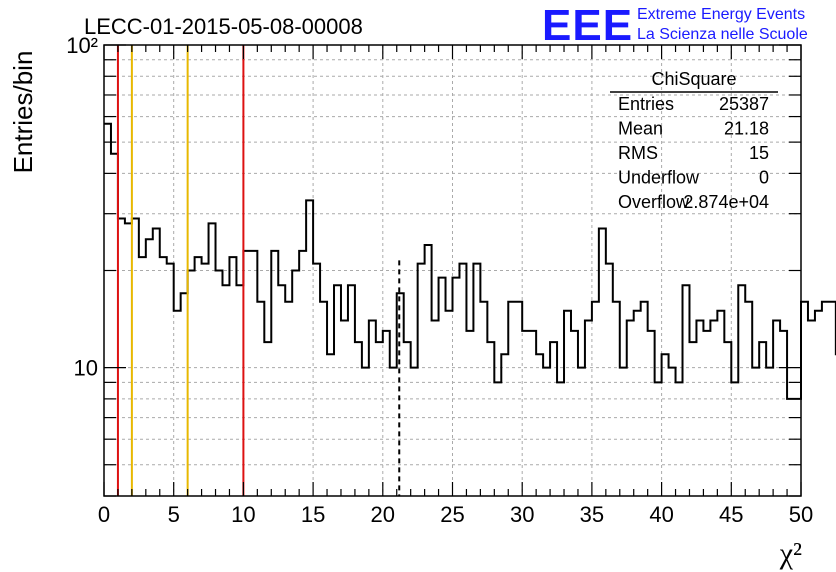 The image size is (836, 572). What do you see at coordinates (587, 25) in the screenshot?
I see `logo-mark: EEE` at bounding box center [587, 25].